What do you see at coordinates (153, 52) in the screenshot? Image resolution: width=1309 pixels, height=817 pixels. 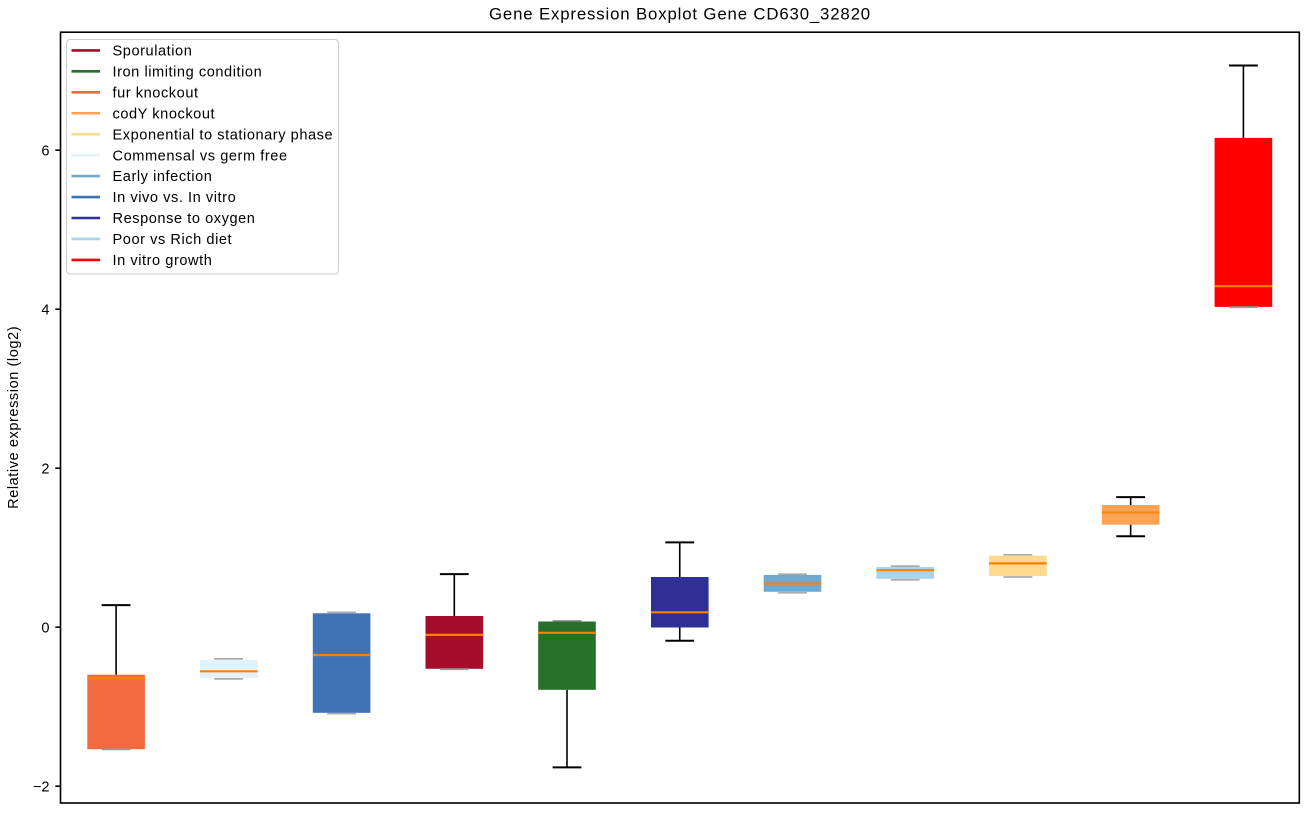 I see `svg-text: Sporulation` at bounding box center [153, 52].